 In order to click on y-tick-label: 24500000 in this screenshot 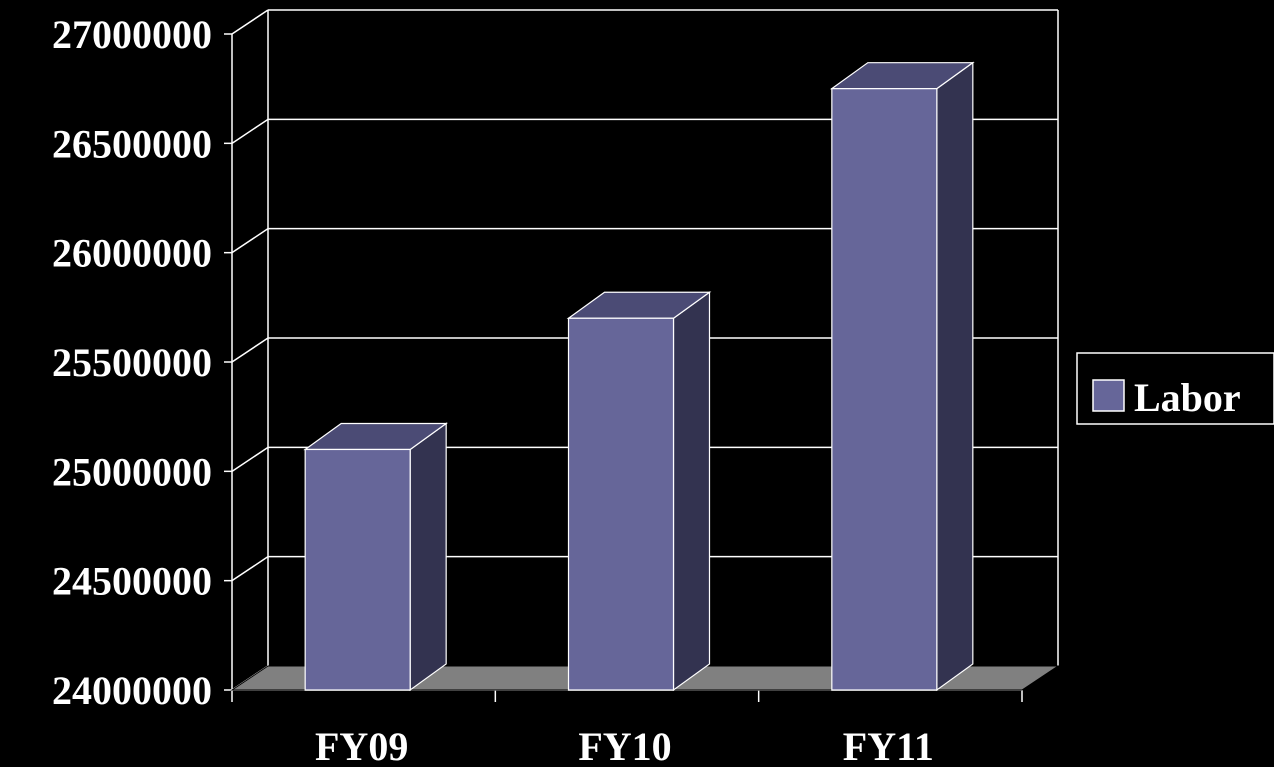, I will do `click(132, 581)`.